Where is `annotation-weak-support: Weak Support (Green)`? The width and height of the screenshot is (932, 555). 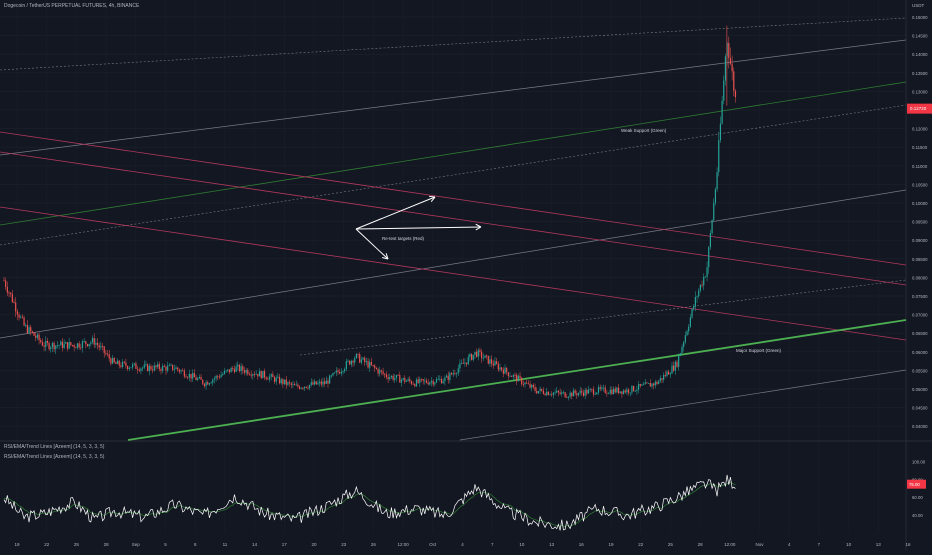
annotation-weak-support: Weak Support (Green) is located at coordinates (644, 130).